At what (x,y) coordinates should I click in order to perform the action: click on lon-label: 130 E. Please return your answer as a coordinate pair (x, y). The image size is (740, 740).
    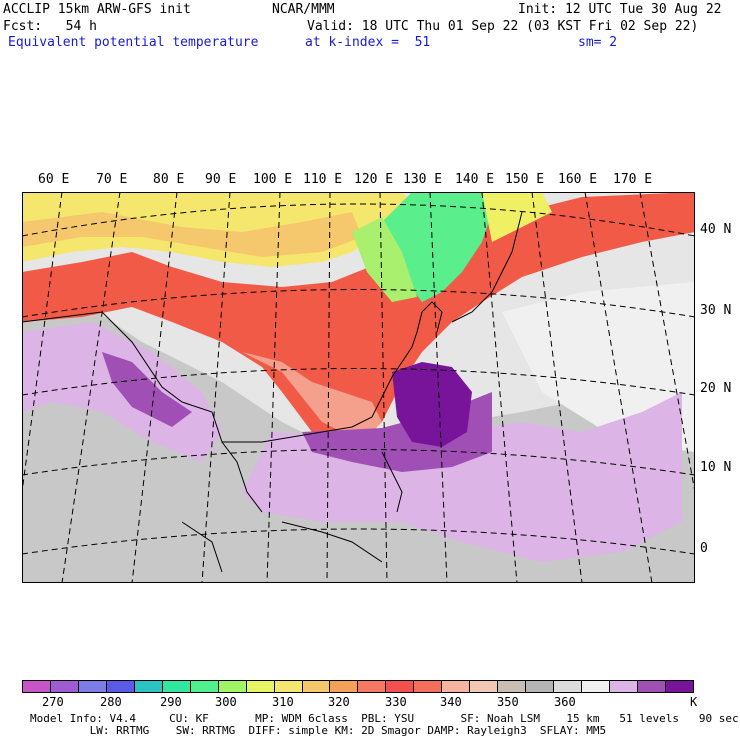
    Looking at the image, I should click on (423, 179).